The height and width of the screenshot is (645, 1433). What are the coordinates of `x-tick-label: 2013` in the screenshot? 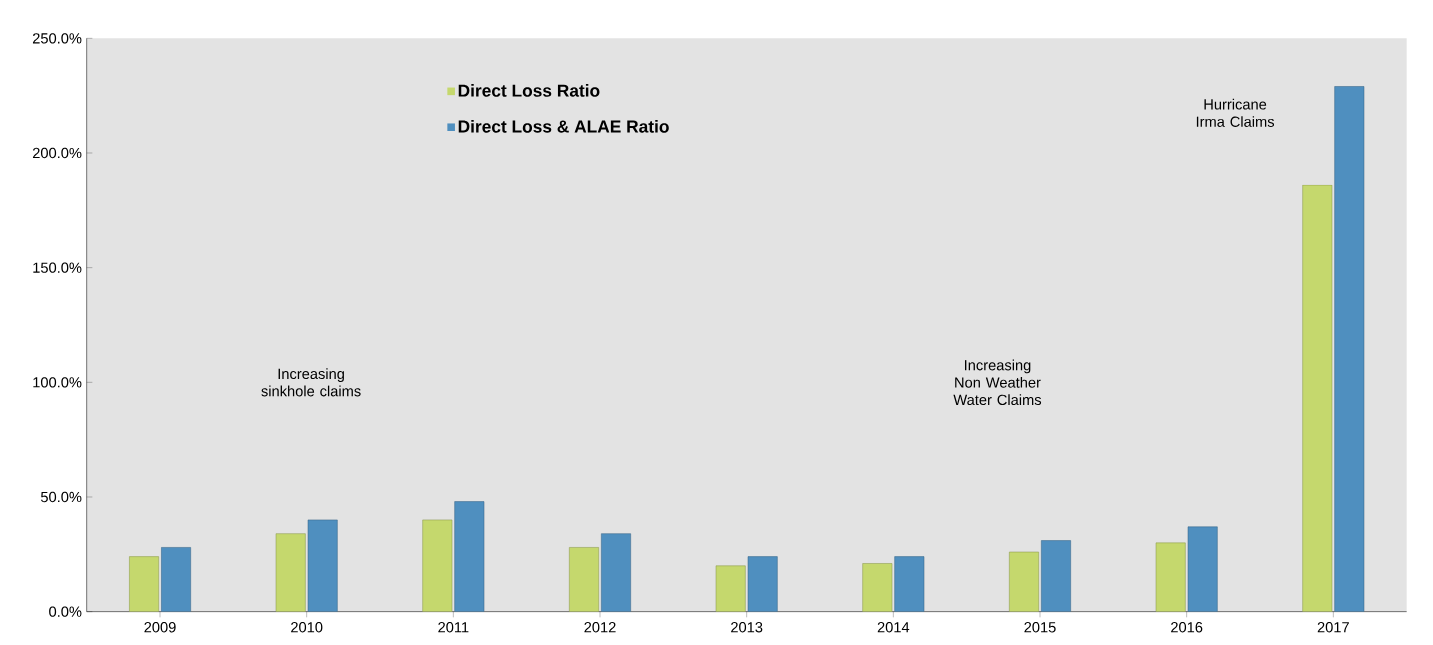 It's located at (747, 627).